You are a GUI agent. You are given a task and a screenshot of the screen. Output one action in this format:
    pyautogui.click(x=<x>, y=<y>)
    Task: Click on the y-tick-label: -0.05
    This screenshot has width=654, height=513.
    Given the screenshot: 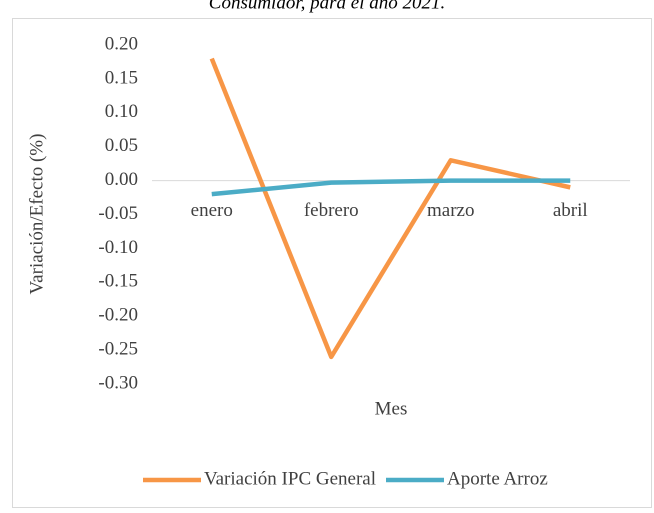 What is the action you would take?
    pyautogui.click(x=118, y=213)
    